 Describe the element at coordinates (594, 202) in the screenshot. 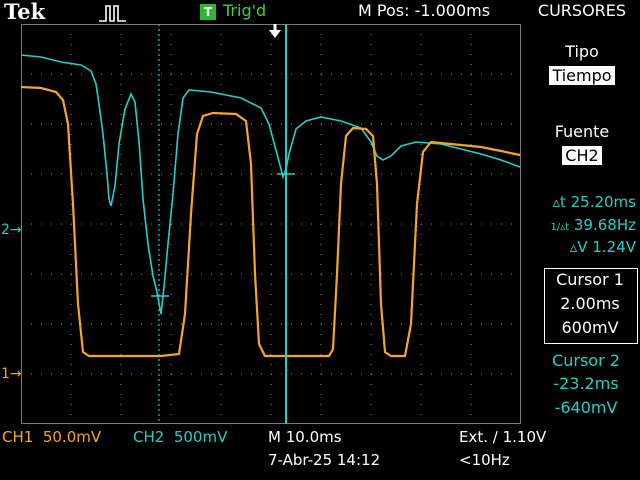

I see `delta-time-readout: ▵t 25.20ms` at that location.